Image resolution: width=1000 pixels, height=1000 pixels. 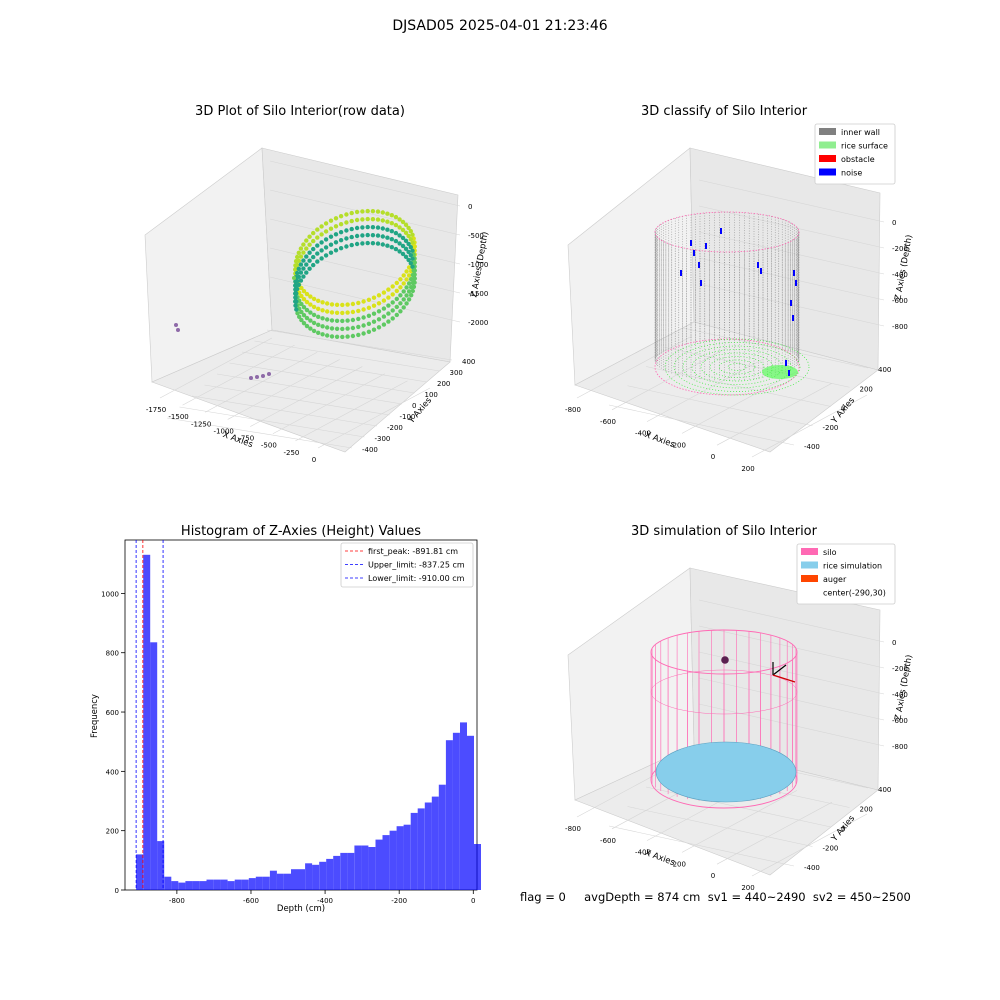 I want to click on z-tick-label: -800, so click(x=900, y=747).